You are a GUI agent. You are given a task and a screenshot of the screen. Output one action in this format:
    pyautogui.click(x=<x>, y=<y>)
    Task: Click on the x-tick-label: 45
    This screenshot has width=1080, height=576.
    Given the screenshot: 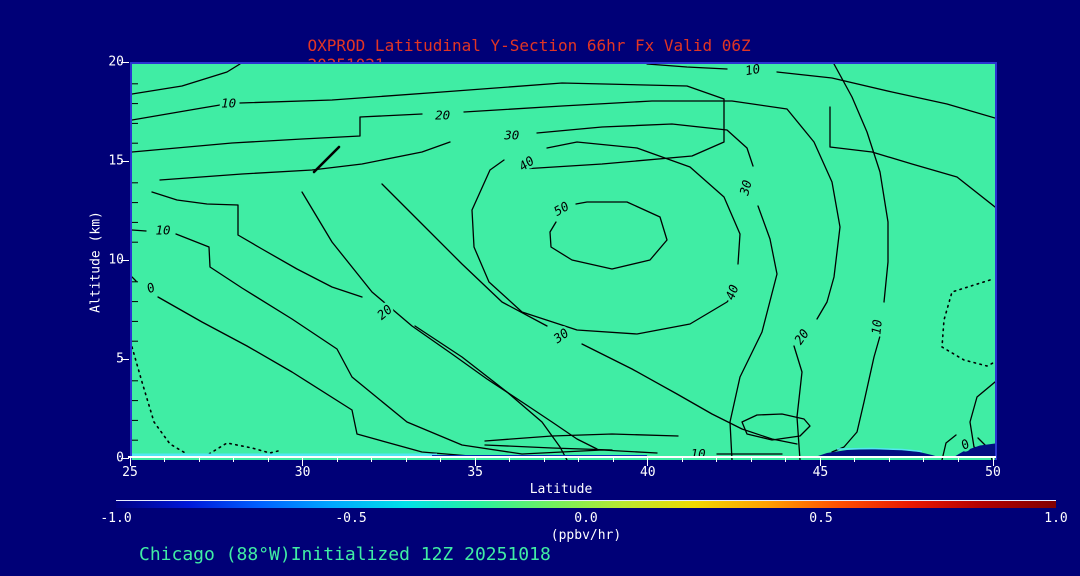 What is the action you would take?
    pyautogui.click(x=820, y=472)
    